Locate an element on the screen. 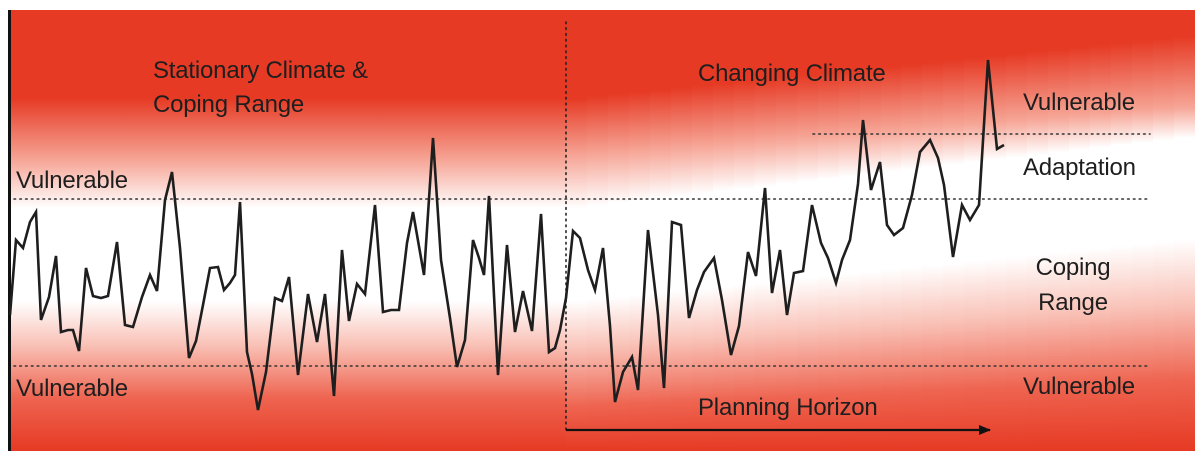  changing-climate-title: Changing Climate is located at coordinates (792, 73).